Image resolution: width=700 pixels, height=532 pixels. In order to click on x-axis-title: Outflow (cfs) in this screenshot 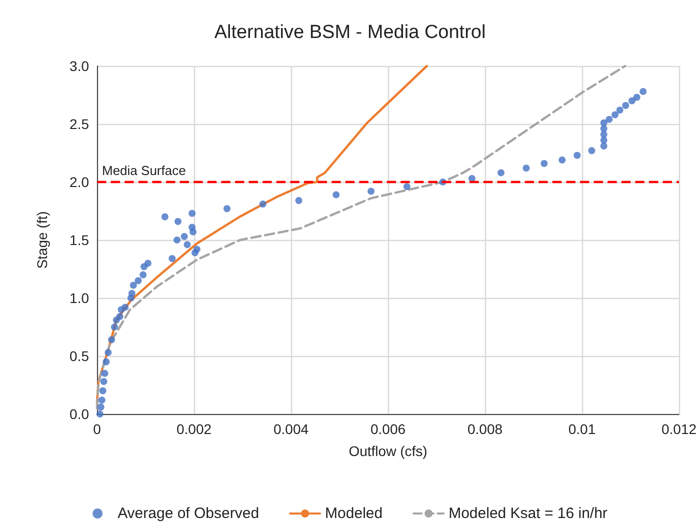, I will do `click(388, 451)`.